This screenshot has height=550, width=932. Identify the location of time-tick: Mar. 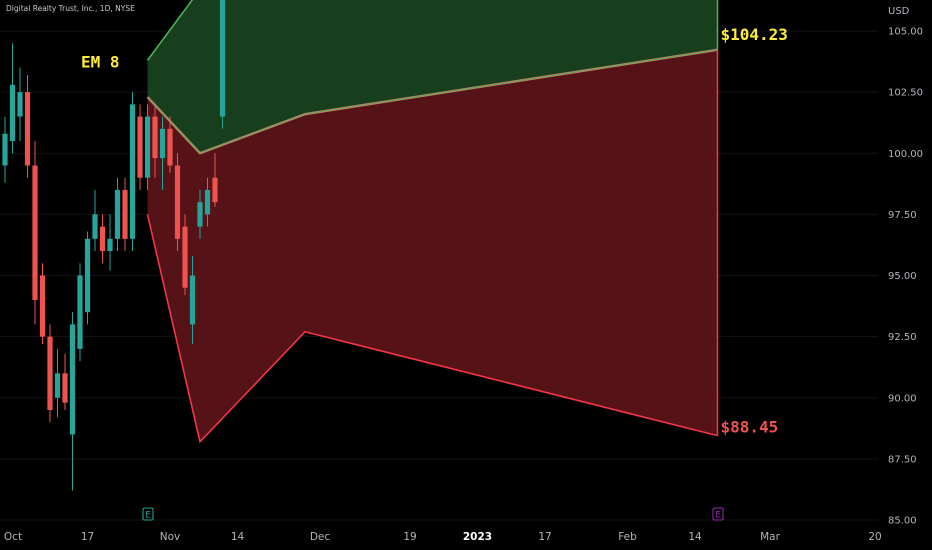
(770, 537).